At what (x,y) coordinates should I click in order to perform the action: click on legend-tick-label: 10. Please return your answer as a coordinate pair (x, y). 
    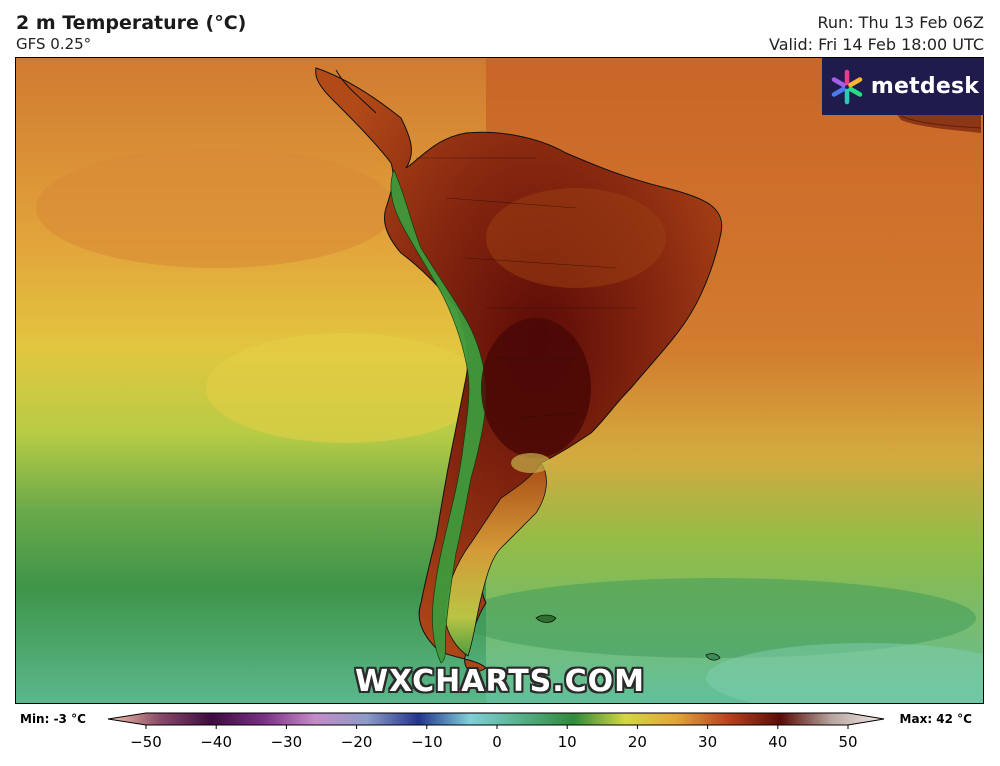
    Looking at the image, I should click on (567, 742).